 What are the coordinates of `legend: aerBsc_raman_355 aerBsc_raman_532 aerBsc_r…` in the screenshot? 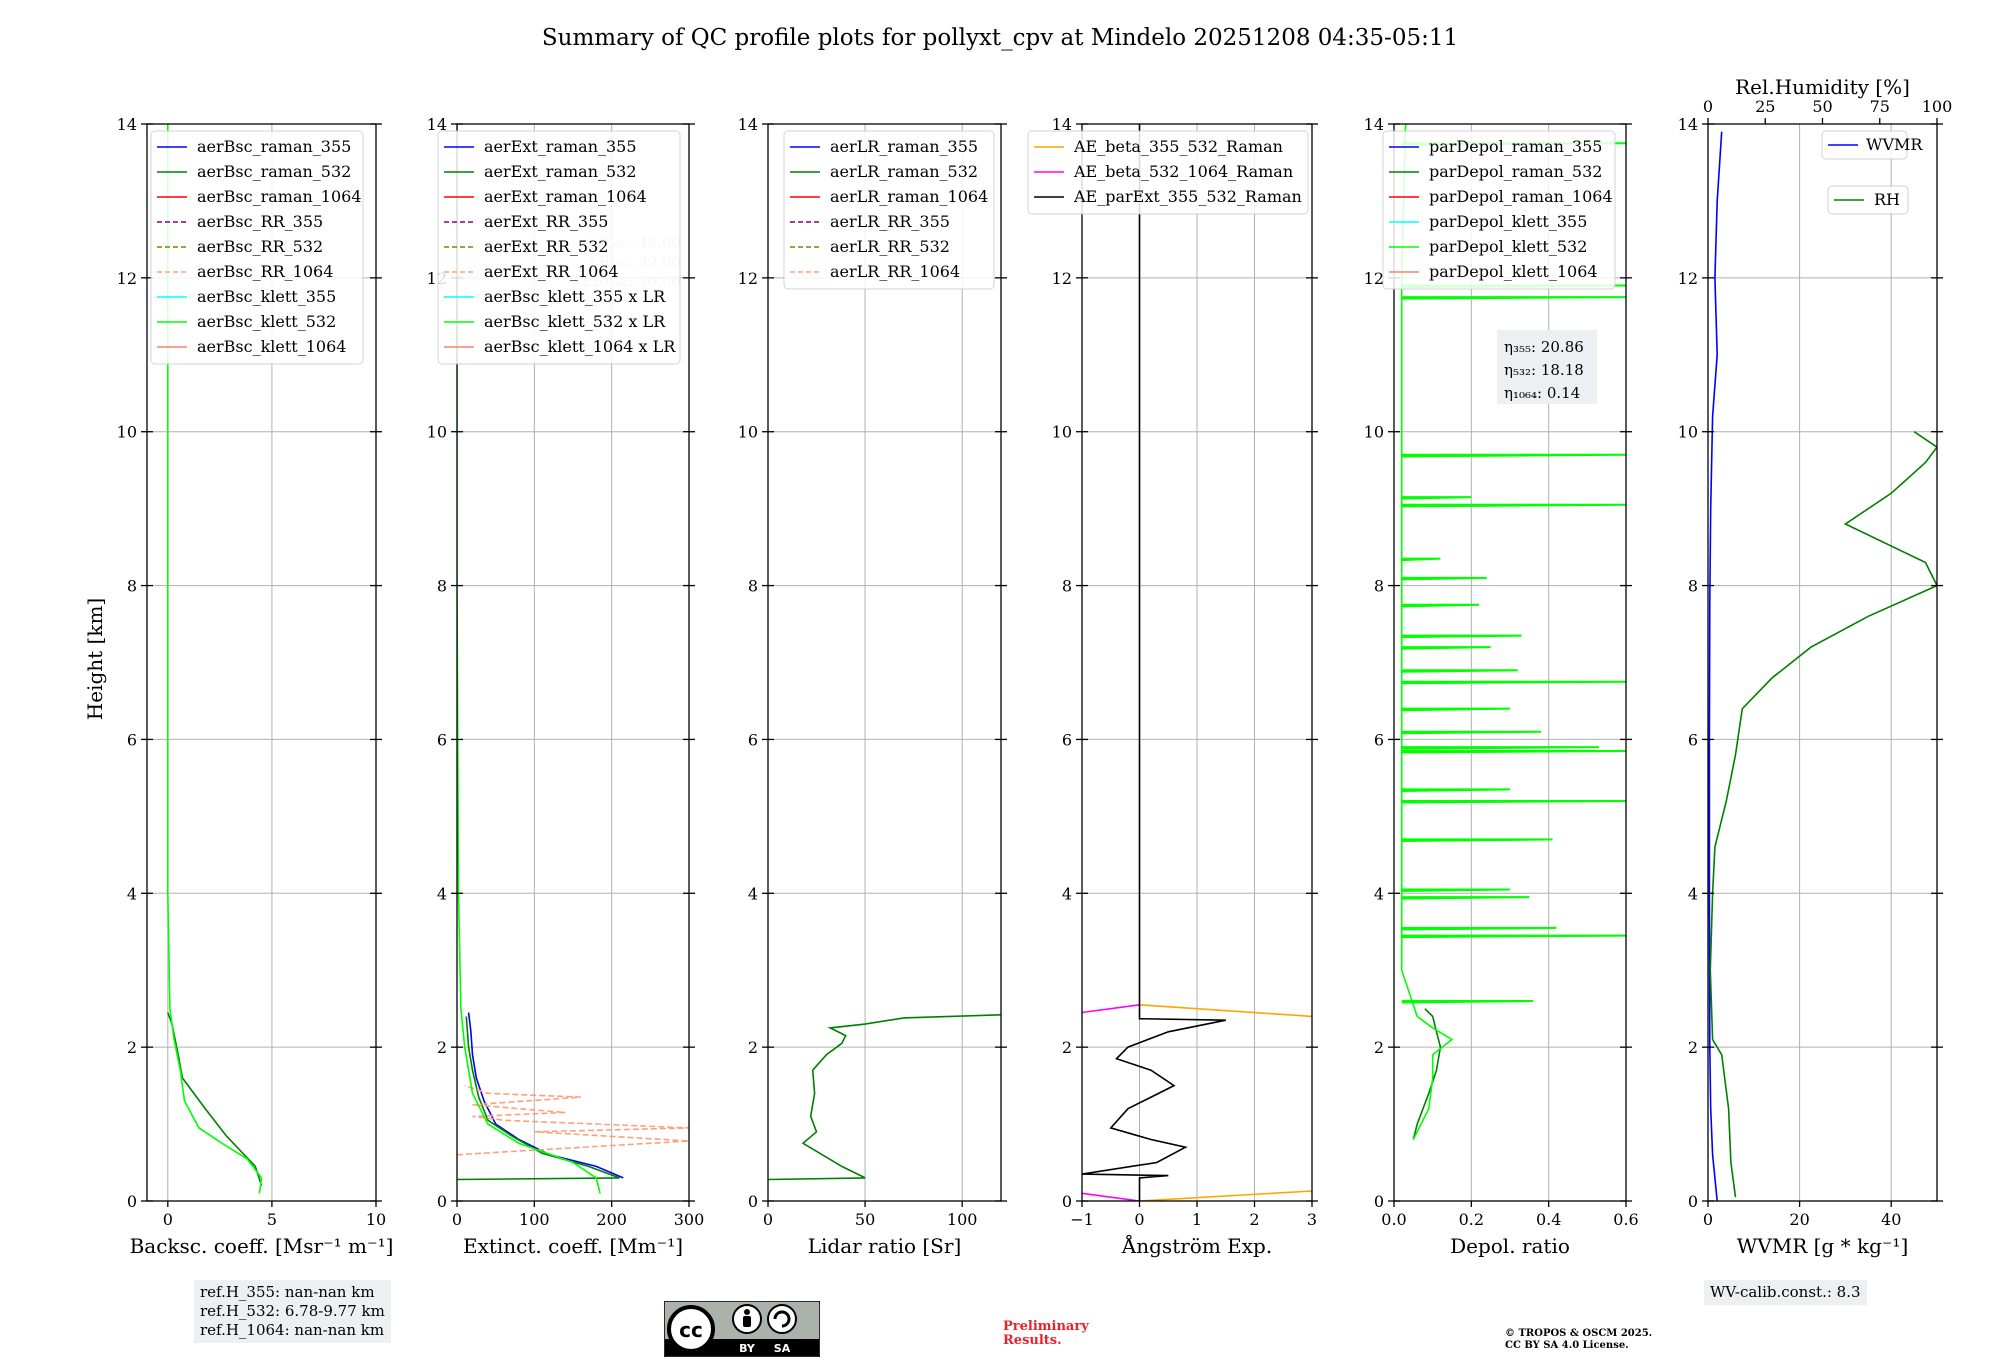 It's located at (257, 247).